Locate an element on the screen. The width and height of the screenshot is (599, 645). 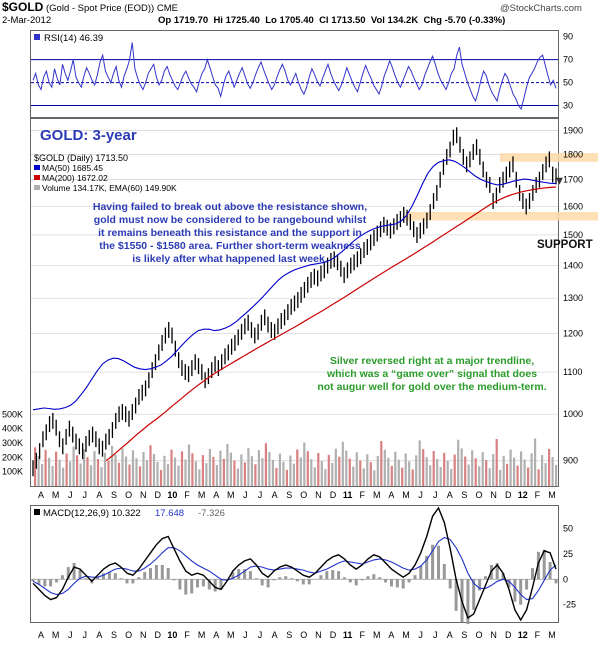
price-tick-label: 1400 is located at coordinates (573, 265).